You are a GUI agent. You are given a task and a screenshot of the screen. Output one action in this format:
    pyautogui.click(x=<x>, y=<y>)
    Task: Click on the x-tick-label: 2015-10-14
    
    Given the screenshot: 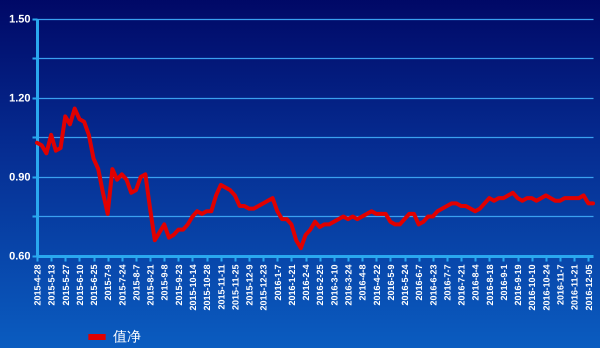 What is the action you would take?
    pyautogui.click(x=193, y=287)
    